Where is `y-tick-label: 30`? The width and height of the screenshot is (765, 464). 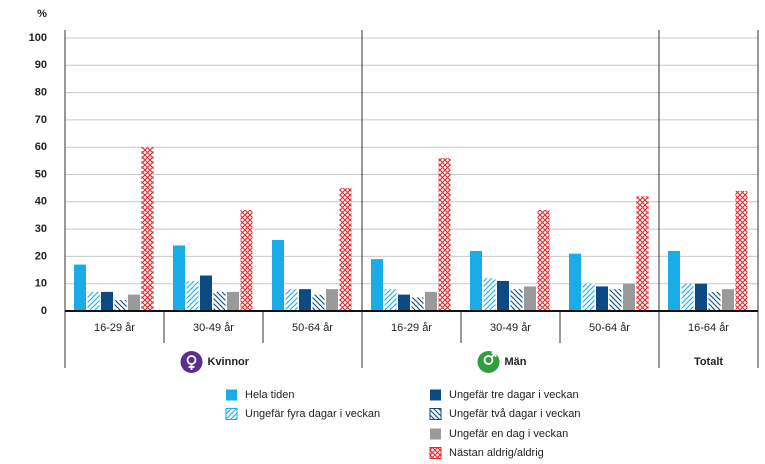 y-tick-label: 30 is located at coordinates (41, 229).